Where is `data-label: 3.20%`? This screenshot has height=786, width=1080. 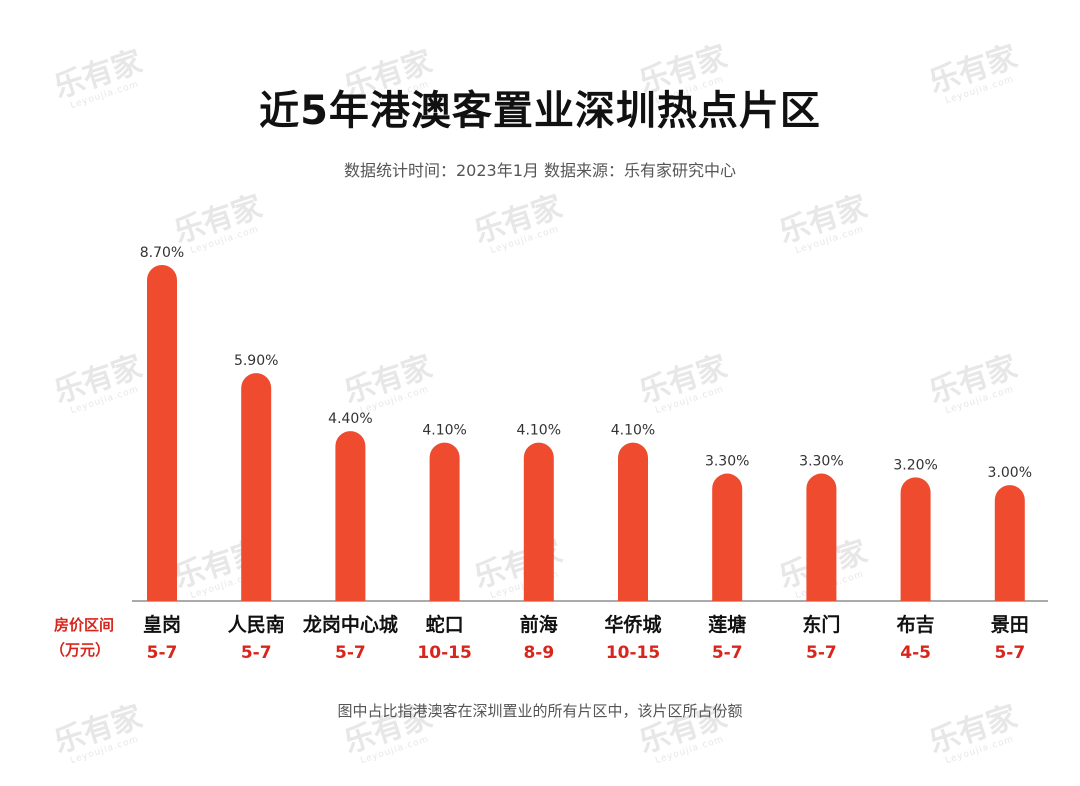 data-label: 3.20% is located at coordinates (915, 465).